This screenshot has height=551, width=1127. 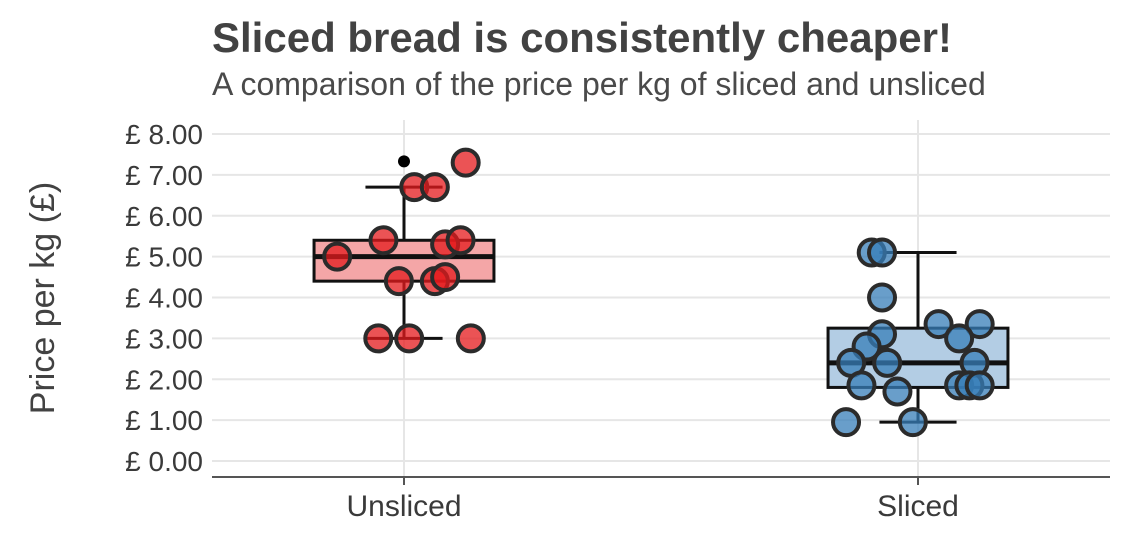 What do you see at coordinates (582, 37) in the screenshot?
I see `chart-title: Sliced bread is consistently cheaper!` at bounding box center [582, 37].